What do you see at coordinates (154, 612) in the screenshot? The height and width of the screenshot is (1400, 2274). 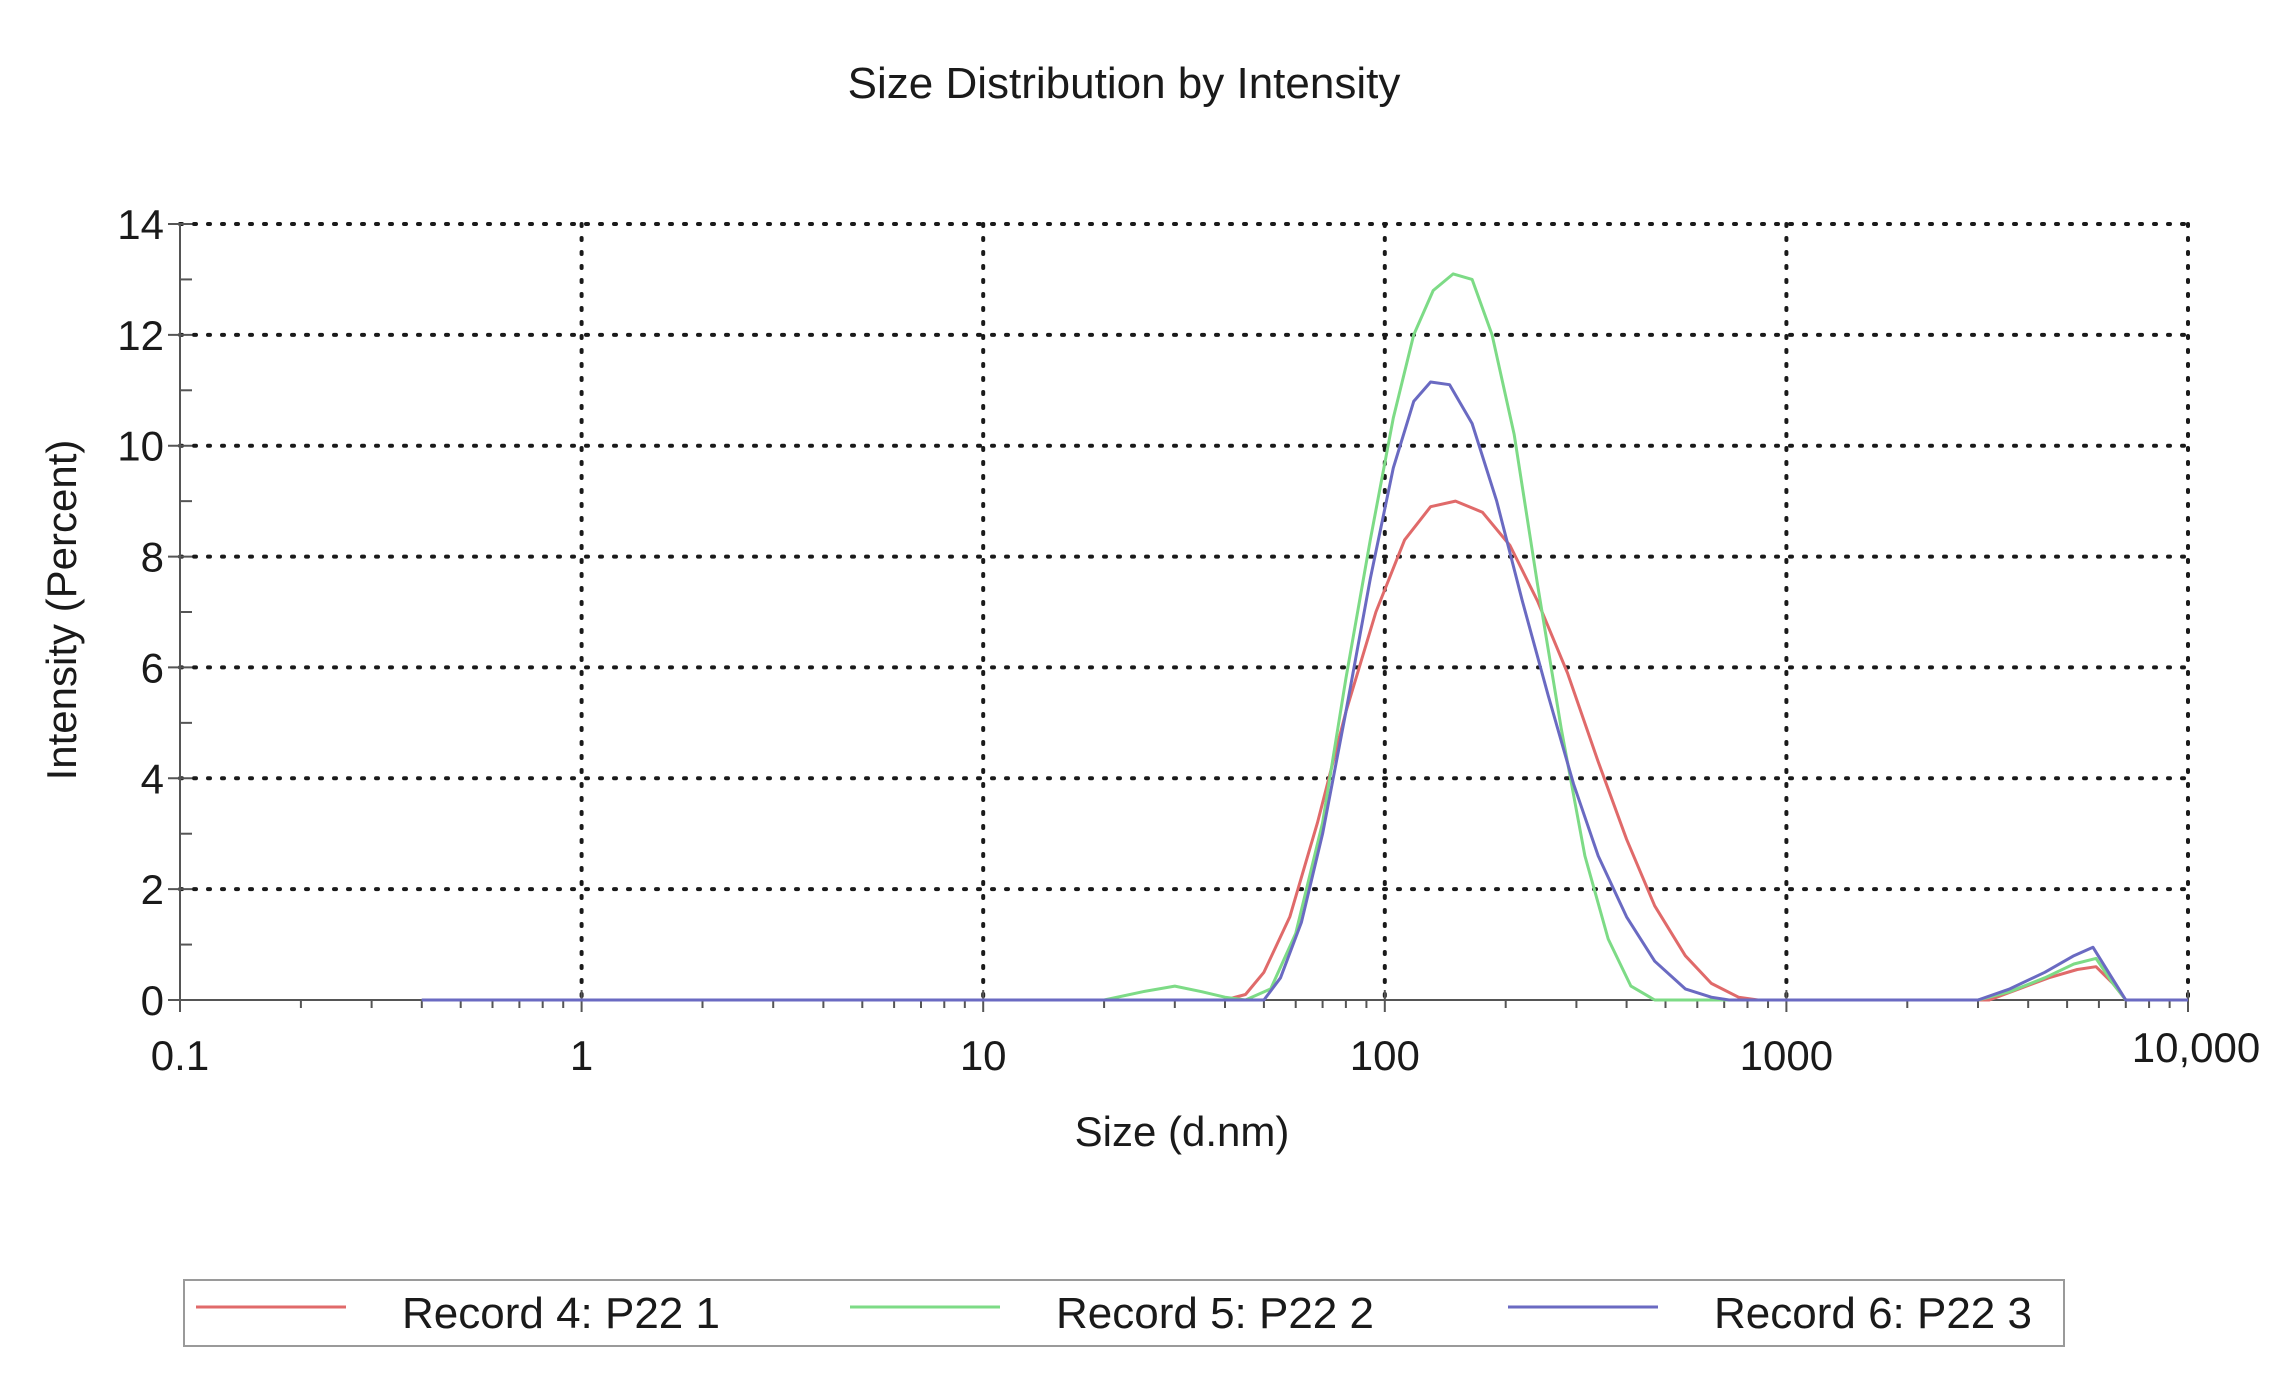 I see `y-axis-ticks: 0 2 4 6 8 10 12 14` at bounding box center [154, 612].